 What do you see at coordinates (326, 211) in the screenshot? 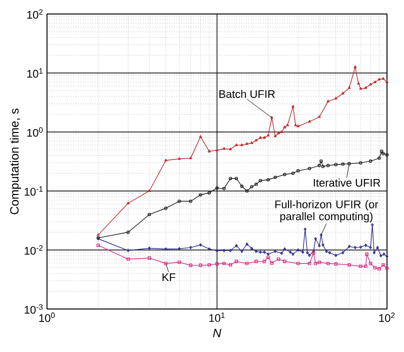
I see `series-label: Full-horizon UFIR (or parallel computing)` at bounding box center [326, 211].